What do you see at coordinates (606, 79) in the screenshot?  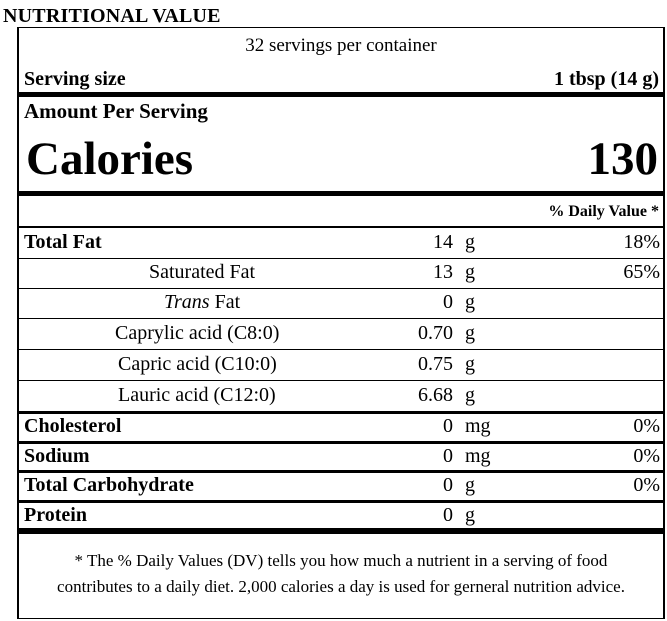 I see `serving-size-value: 1 tbsp (14 g)` at bounding box center [606, 79].